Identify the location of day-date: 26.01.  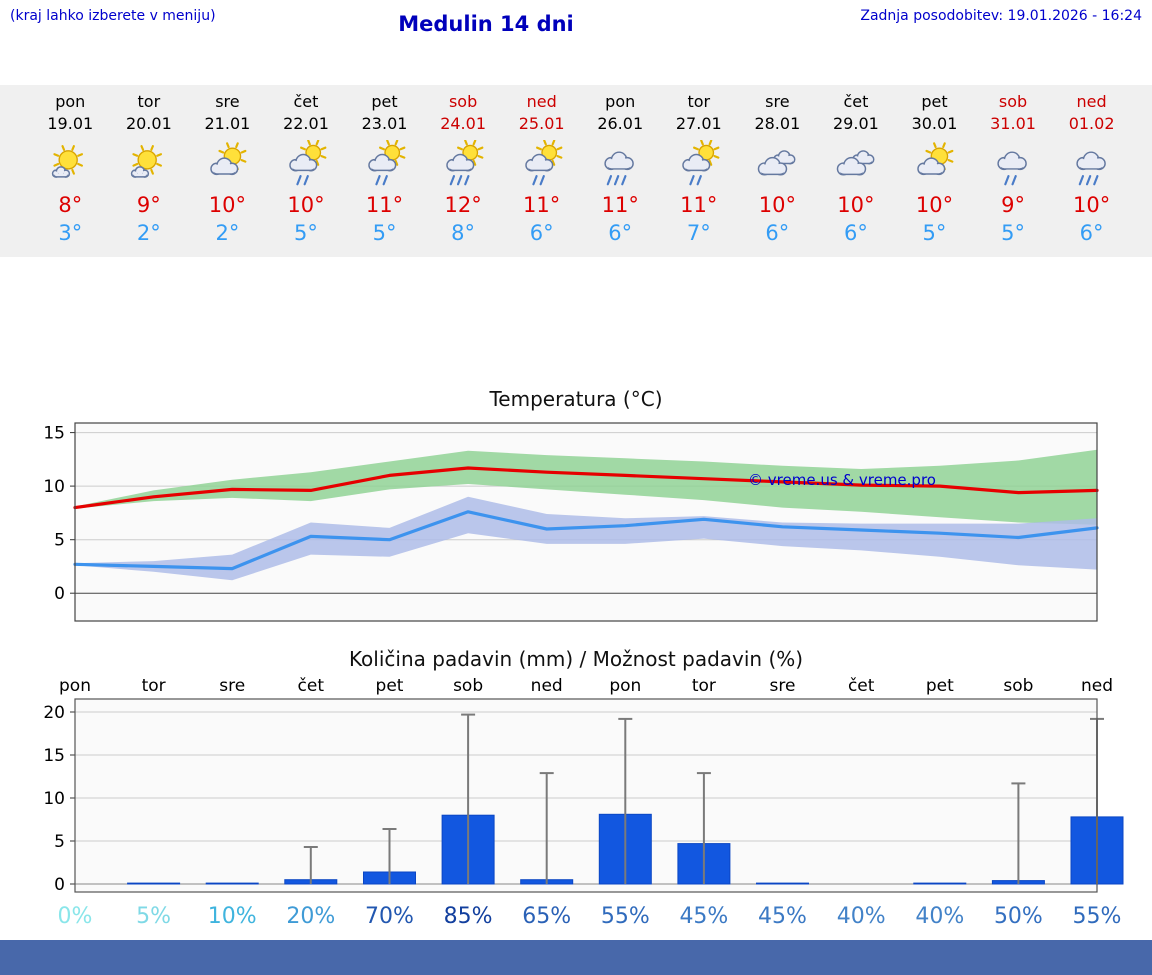
(620, 123).